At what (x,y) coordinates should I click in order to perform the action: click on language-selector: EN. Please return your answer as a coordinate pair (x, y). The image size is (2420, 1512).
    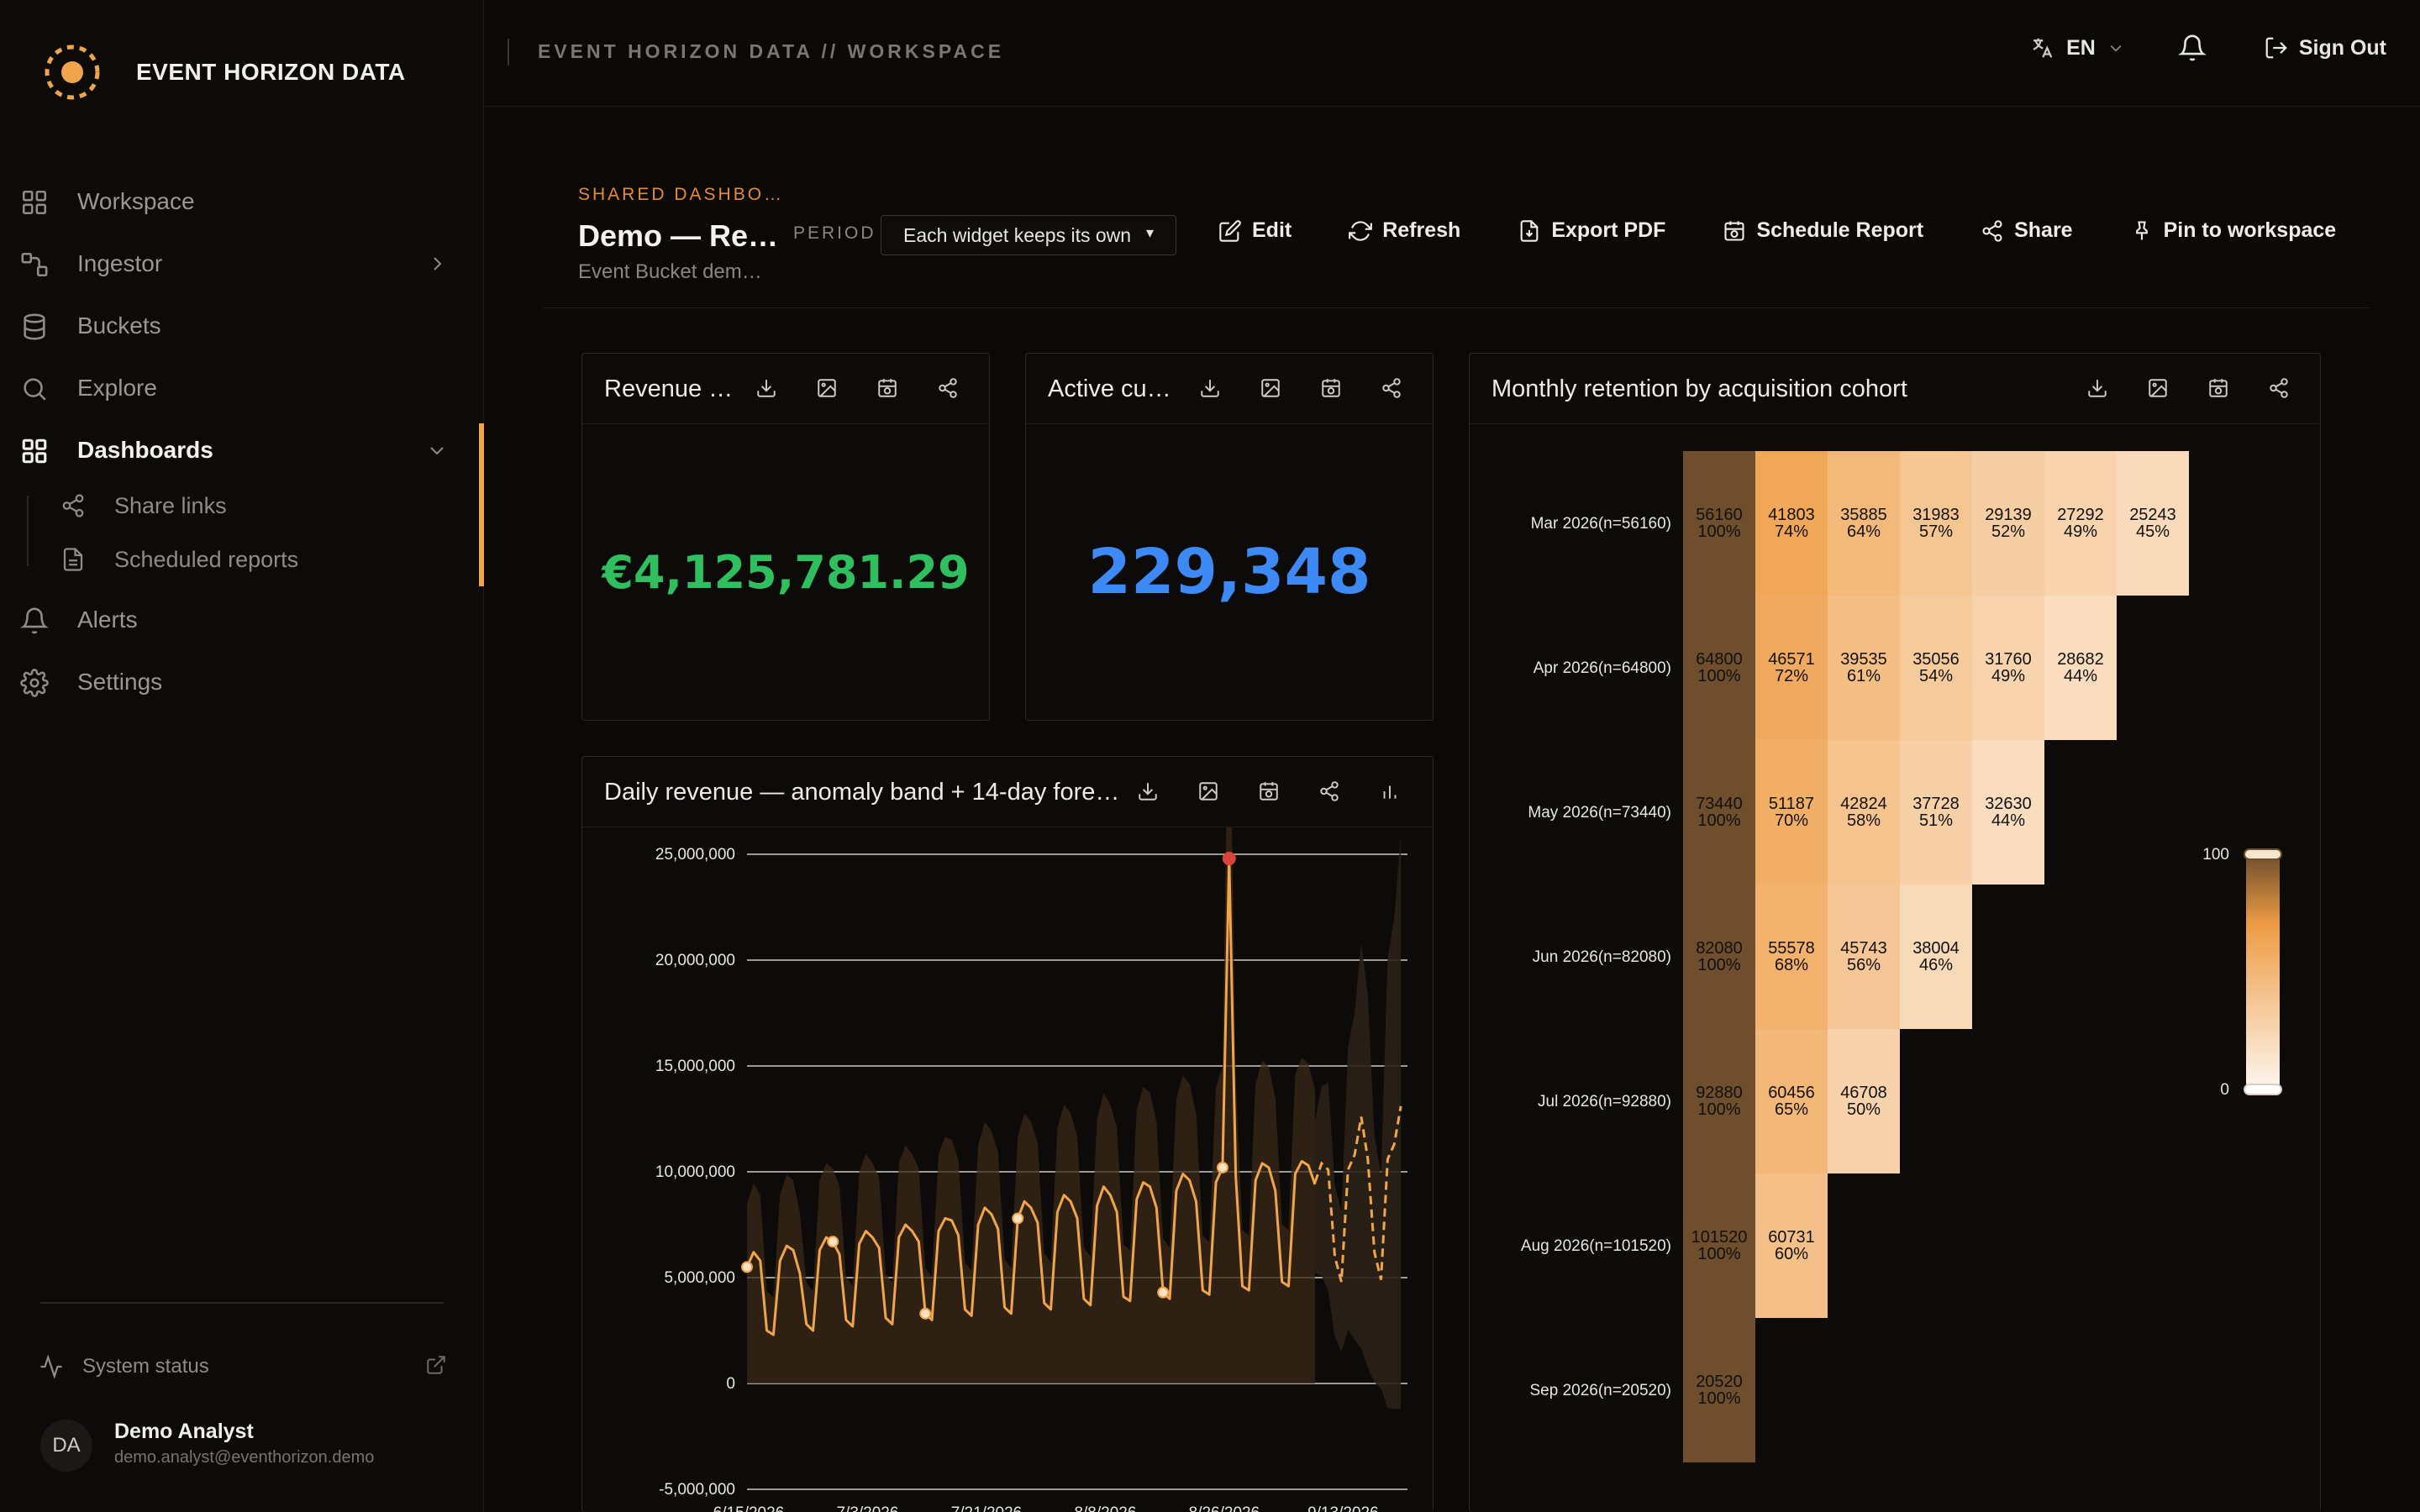
    Looking at the image, I should click on (2076, 47).